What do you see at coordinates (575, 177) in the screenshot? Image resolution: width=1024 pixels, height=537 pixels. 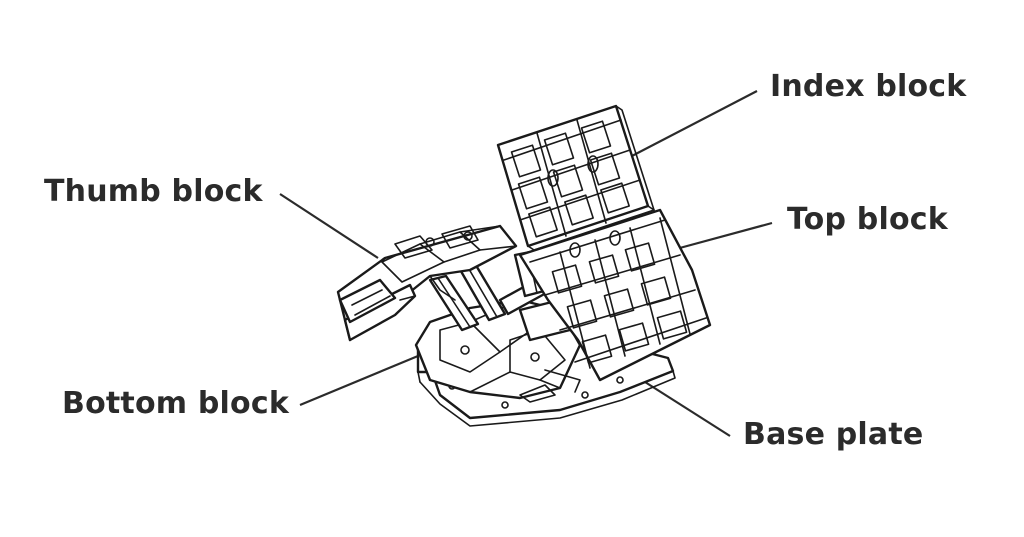 I see `index-block` at bounding box center [575, 177].